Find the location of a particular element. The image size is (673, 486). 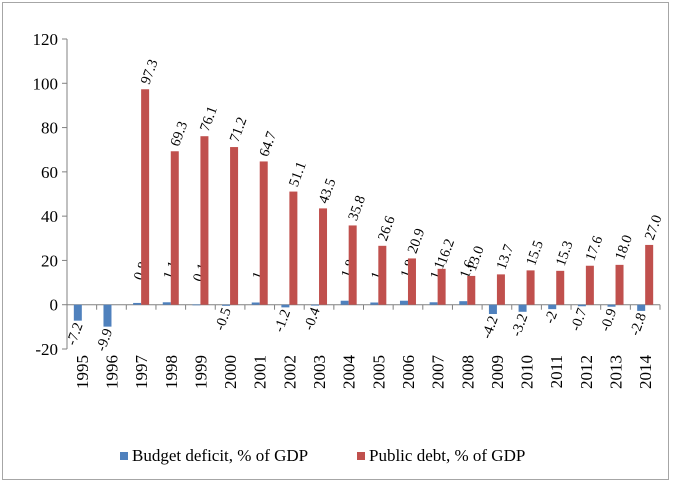

data-label-public-debt: 97.3 is located at coordinates (150, 71).